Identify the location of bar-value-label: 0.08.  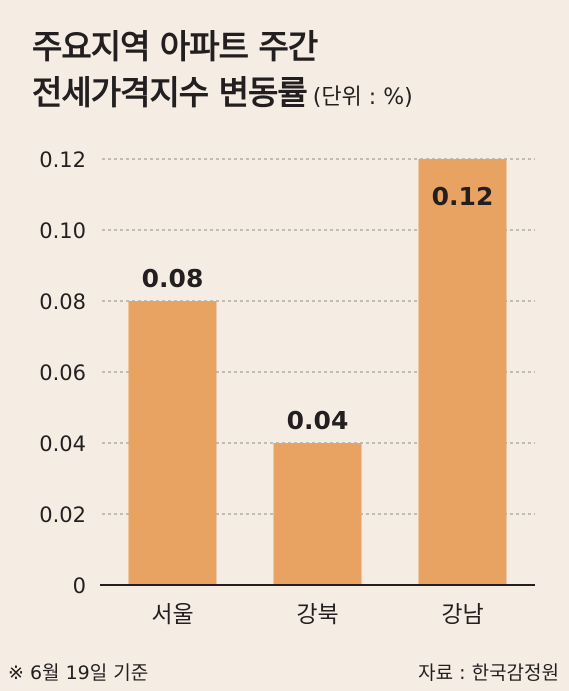
(173, 278).